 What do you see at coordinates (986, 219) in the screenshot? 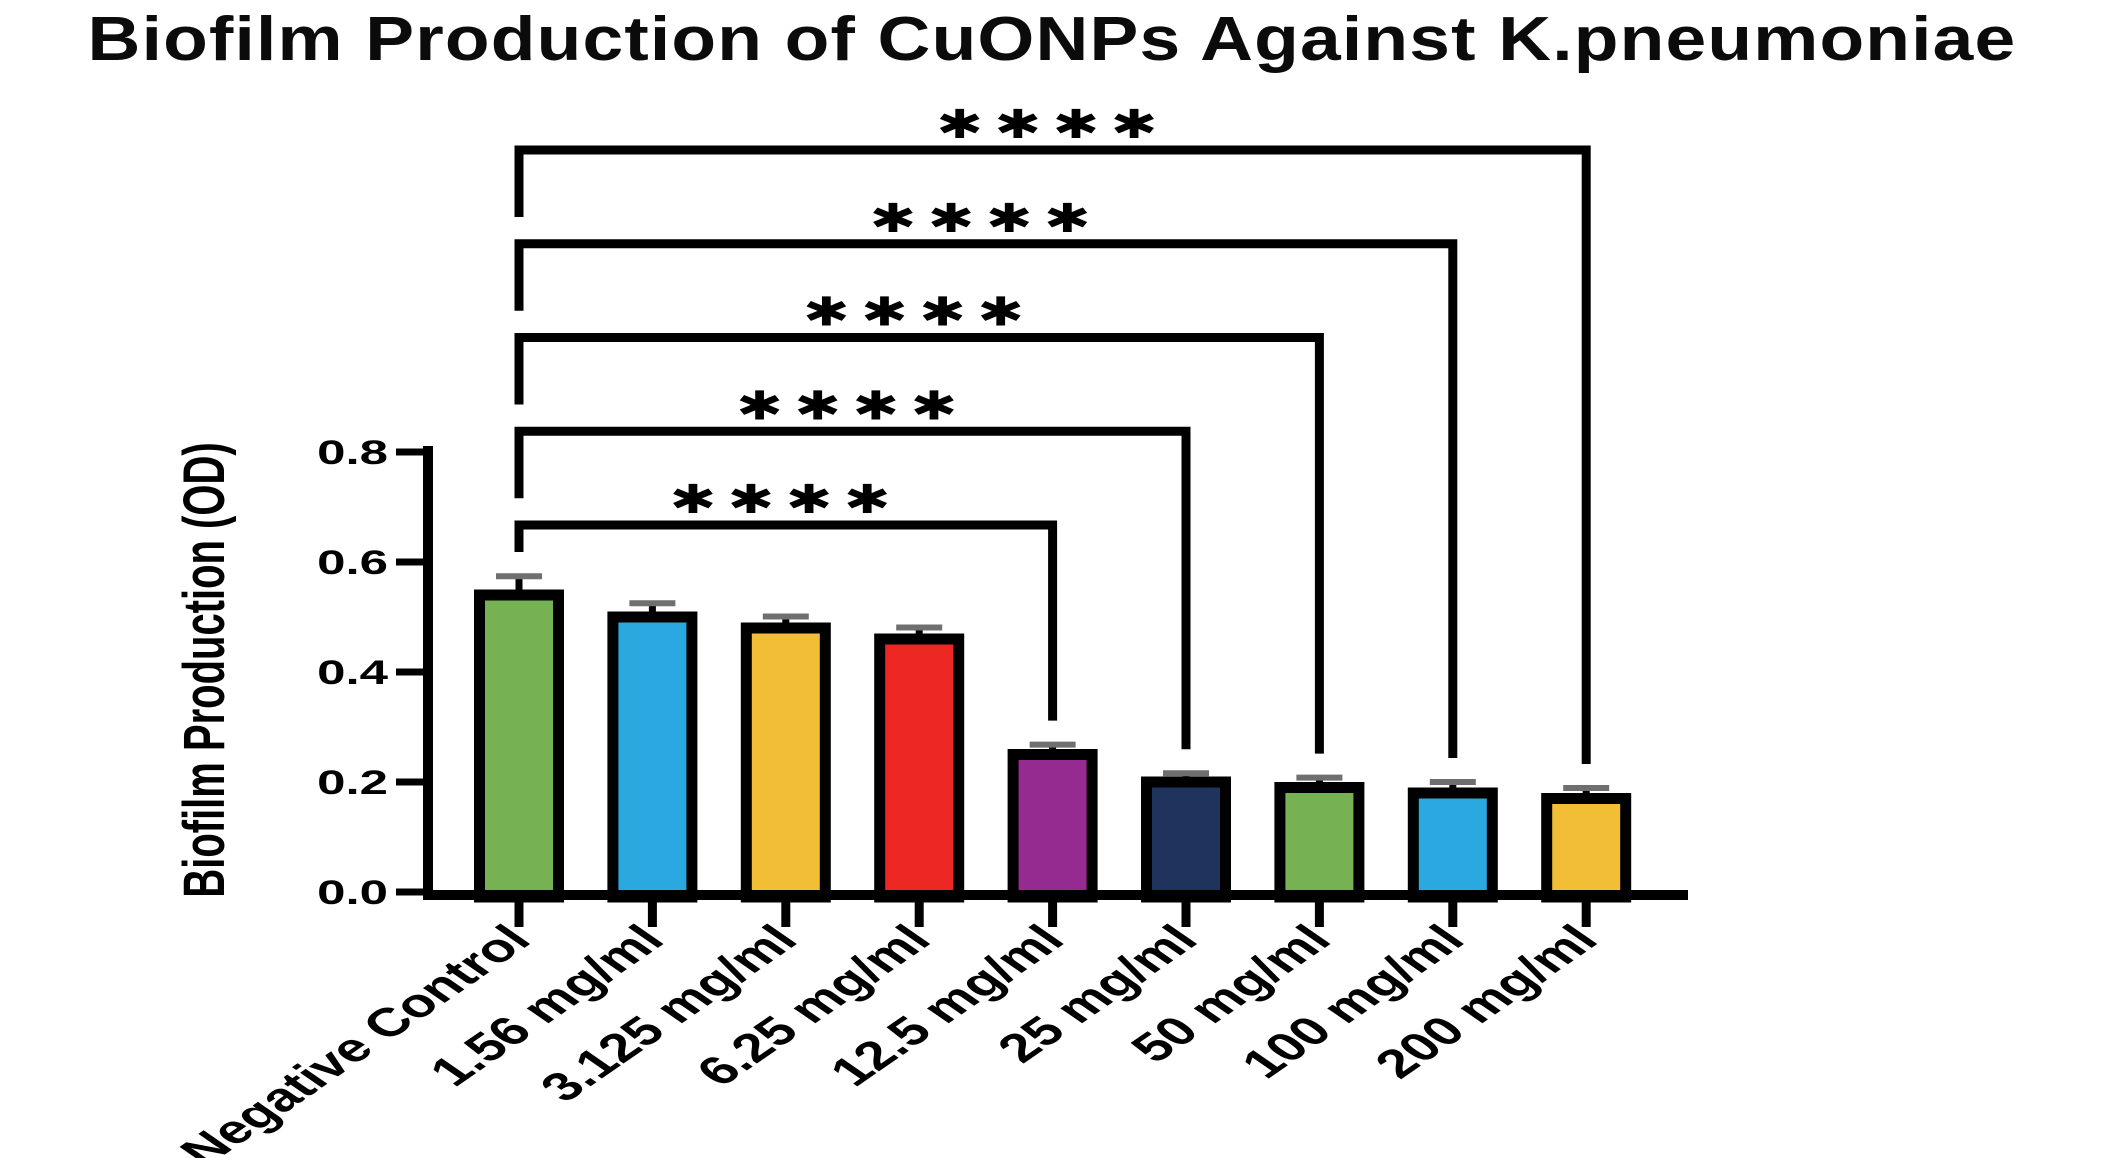
I see `significance-stars-100-mg-ml: ✱✱✱✱` at bounding box center [986, 219].